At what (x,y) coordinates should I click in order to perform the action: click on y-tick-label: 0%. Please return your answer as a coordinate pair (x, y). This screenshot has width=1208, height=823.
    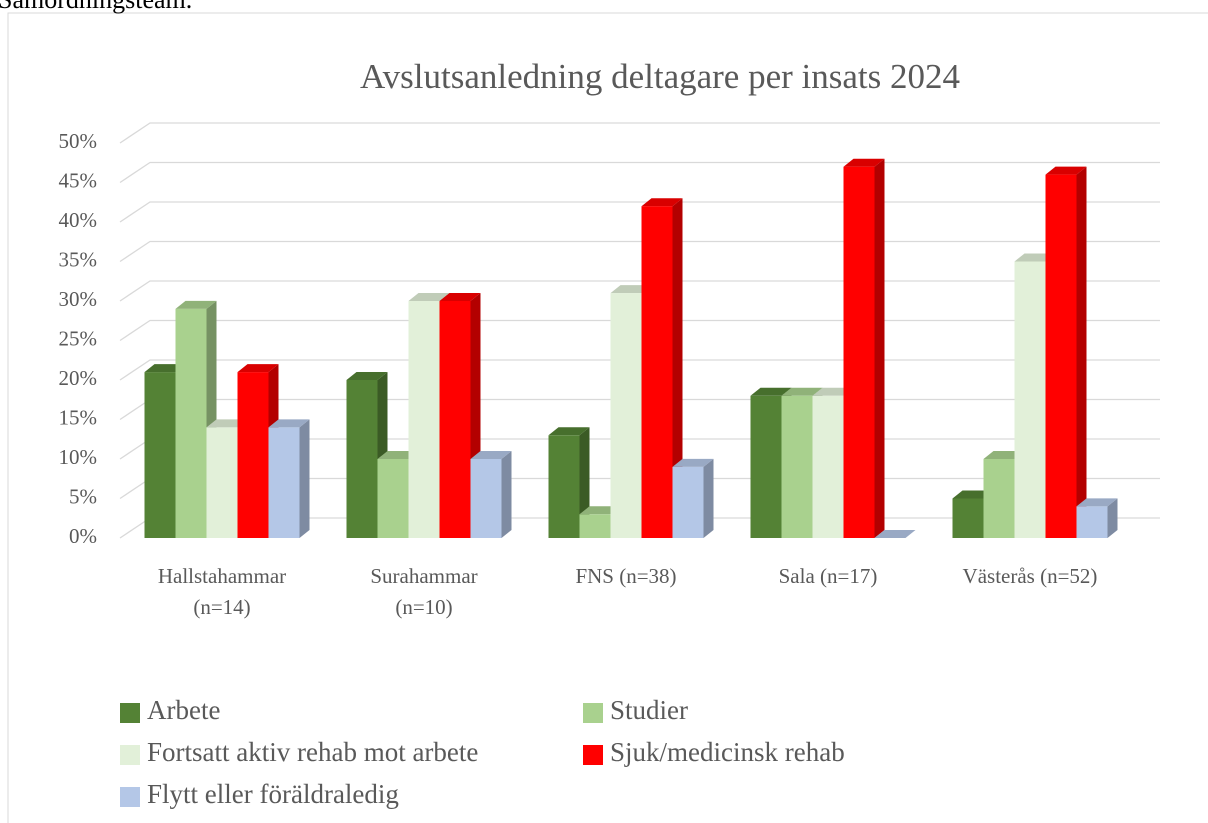
    Looking at the image, I should click on (83, 536).